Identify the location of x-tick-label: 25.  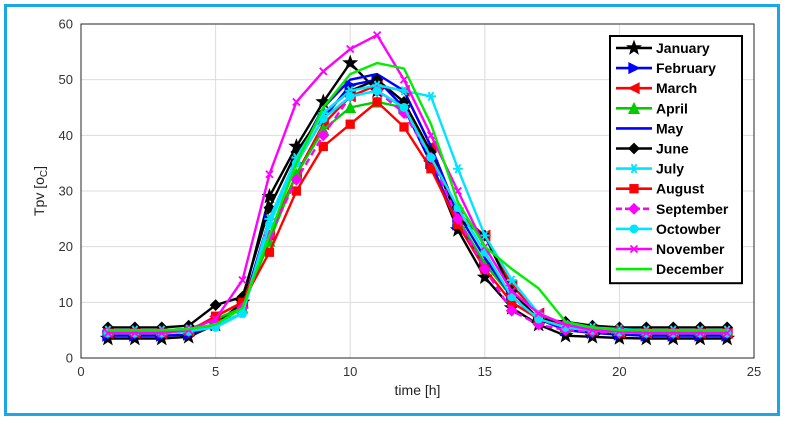
(754, 371).